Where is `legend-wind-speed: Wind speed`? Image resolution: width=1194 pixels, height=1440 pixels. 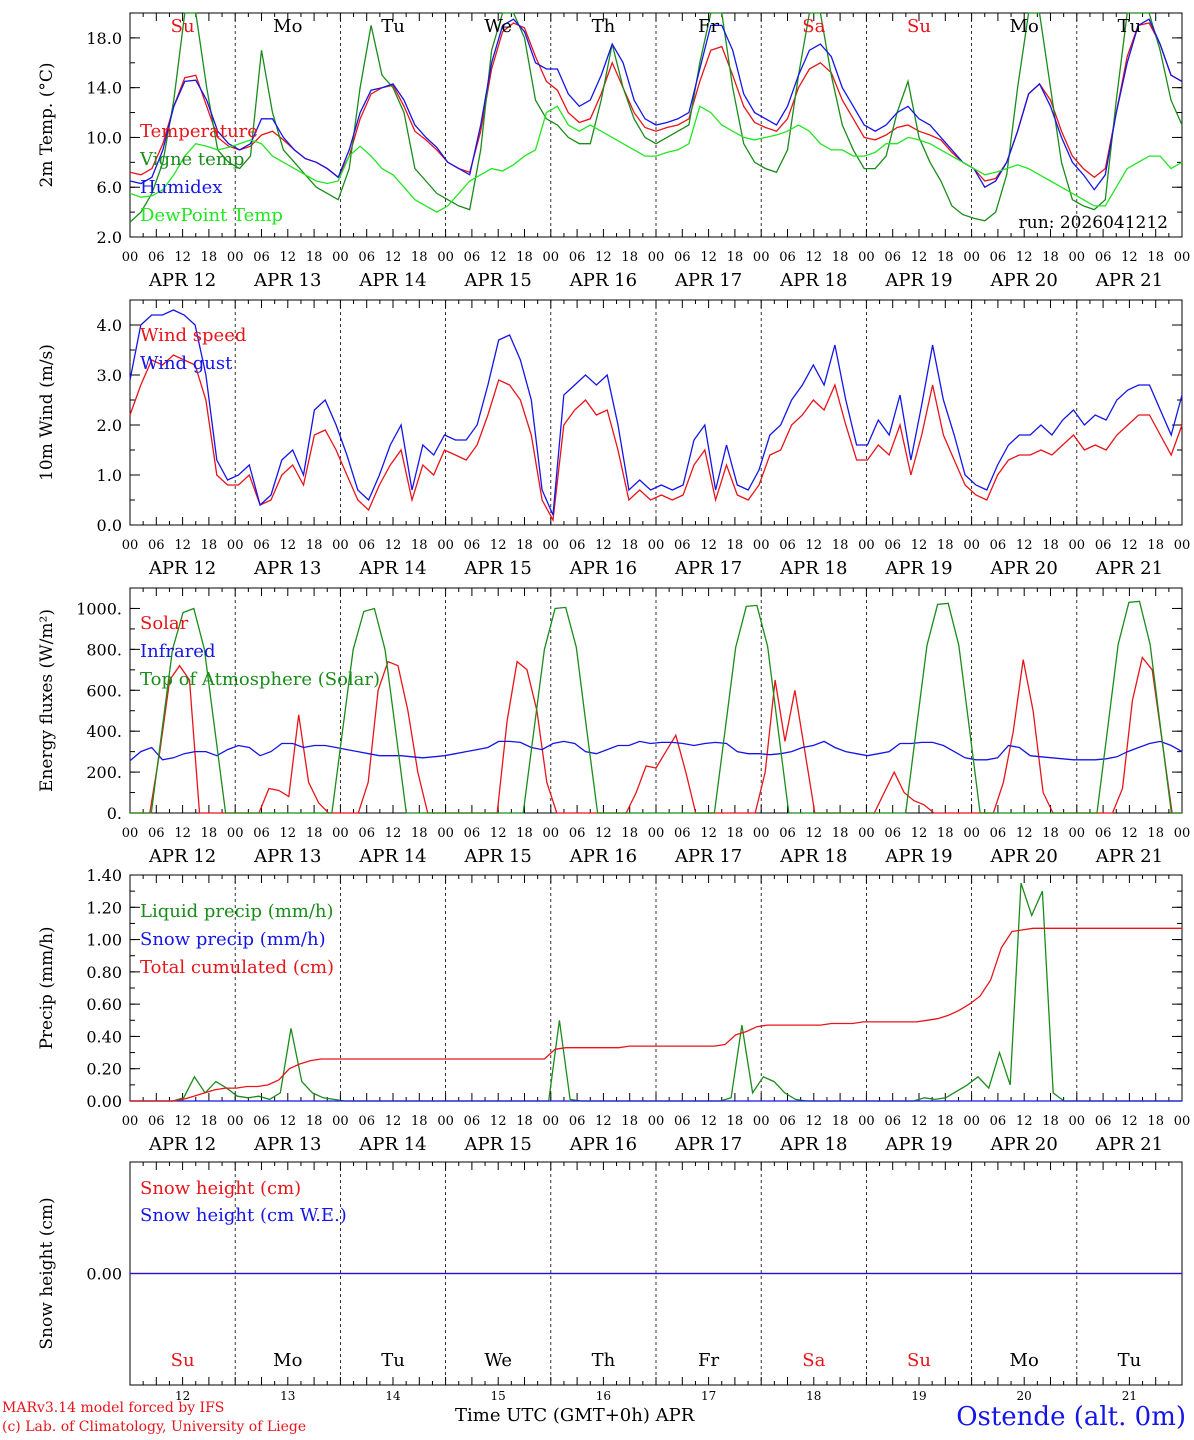 legend-wind-speed: Wind speed is located at coordinates (193, 335).